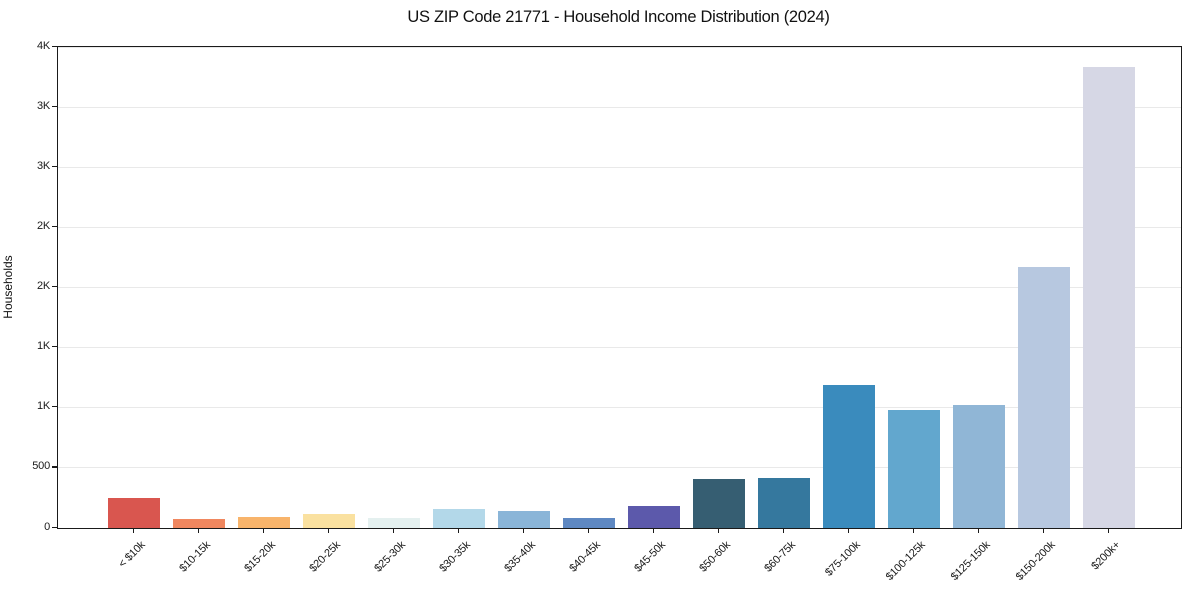 The width and height of the screenshot is (1189, 590). Describe the element at coordinates (784, 502) in the screenshot. I see `bar-60-75k` at that location.